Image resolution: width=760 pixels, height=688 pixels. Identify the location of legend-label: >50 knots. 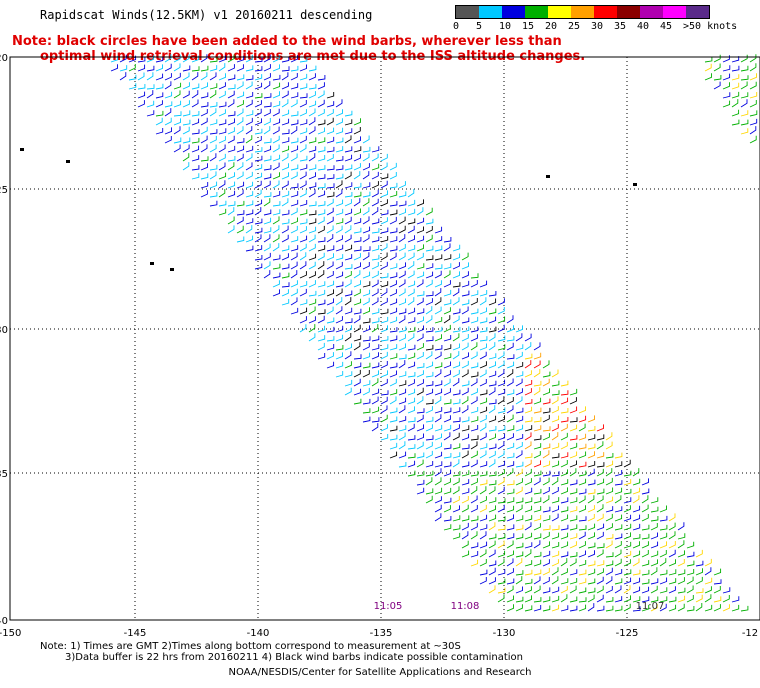
(710, 26).